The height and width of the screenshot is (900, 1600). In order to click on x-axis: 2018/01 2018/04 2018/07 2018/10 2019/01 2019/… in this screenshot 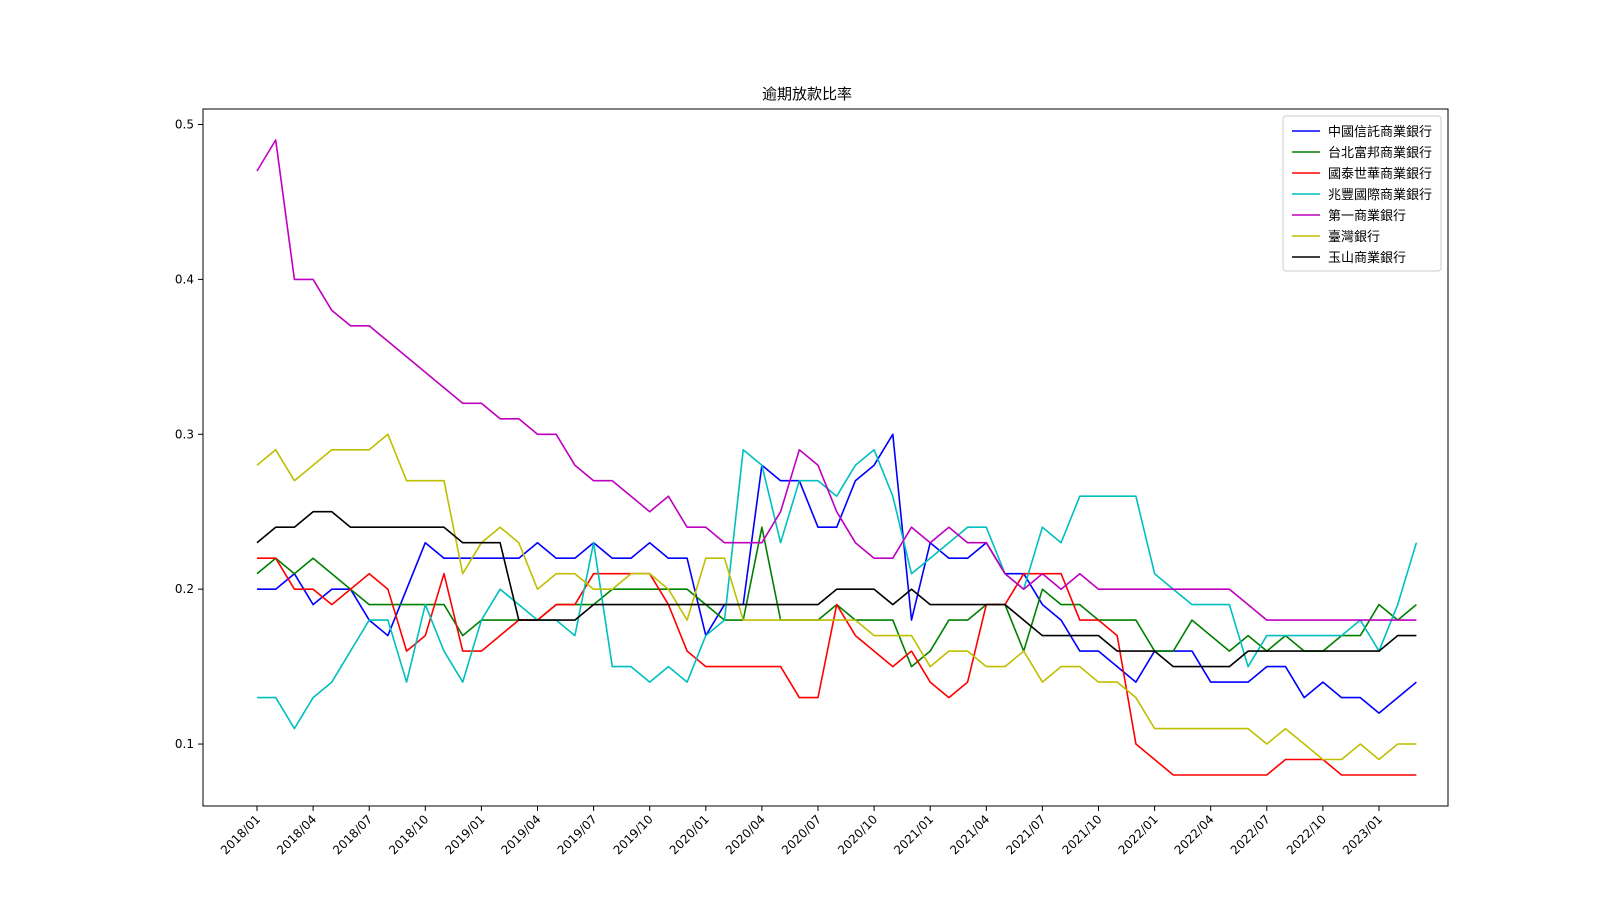, I will do `click(801, 831)`.